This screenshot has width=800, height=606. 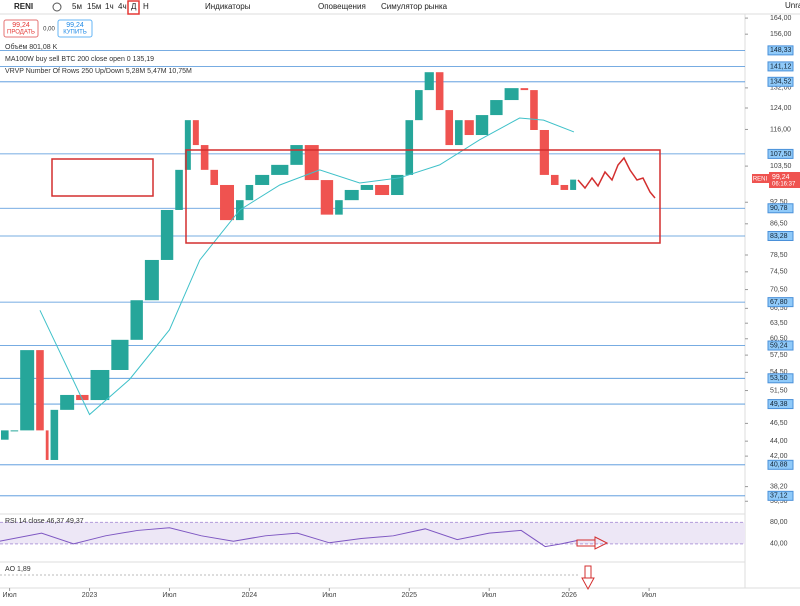 I want to click on interval: Н, so click(x=146, y=6).